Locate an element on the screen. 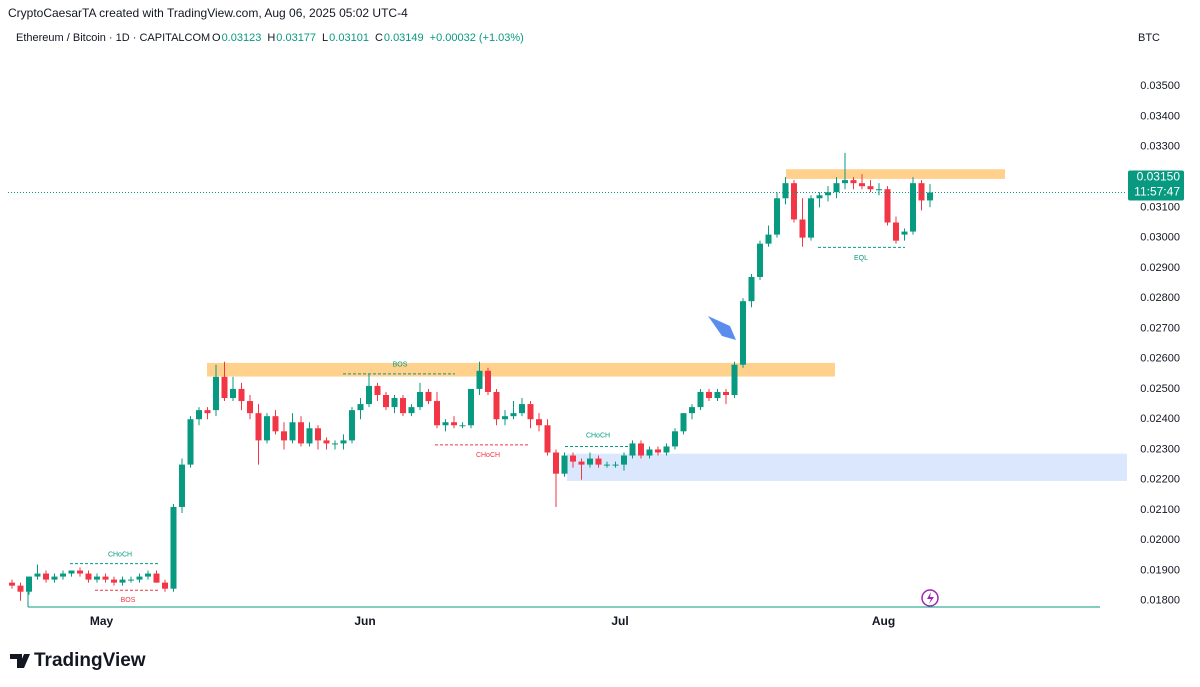  zone is located at coordinates (847, 467).